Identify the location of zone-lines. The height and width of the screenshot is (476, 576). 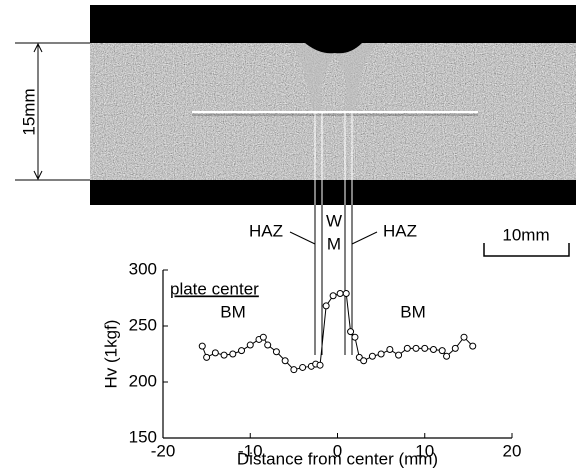
(333, 233).